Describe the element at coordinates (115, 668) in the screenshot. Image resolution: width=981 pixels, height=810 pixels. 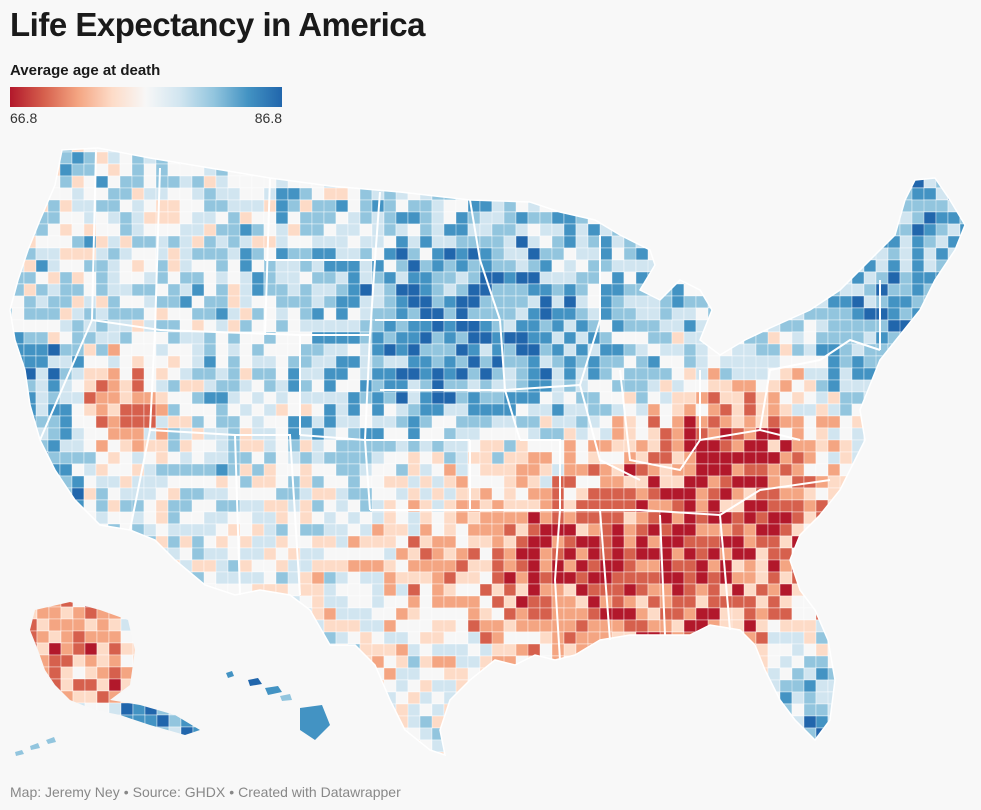
I see `alaska-county-tiles` at that location.